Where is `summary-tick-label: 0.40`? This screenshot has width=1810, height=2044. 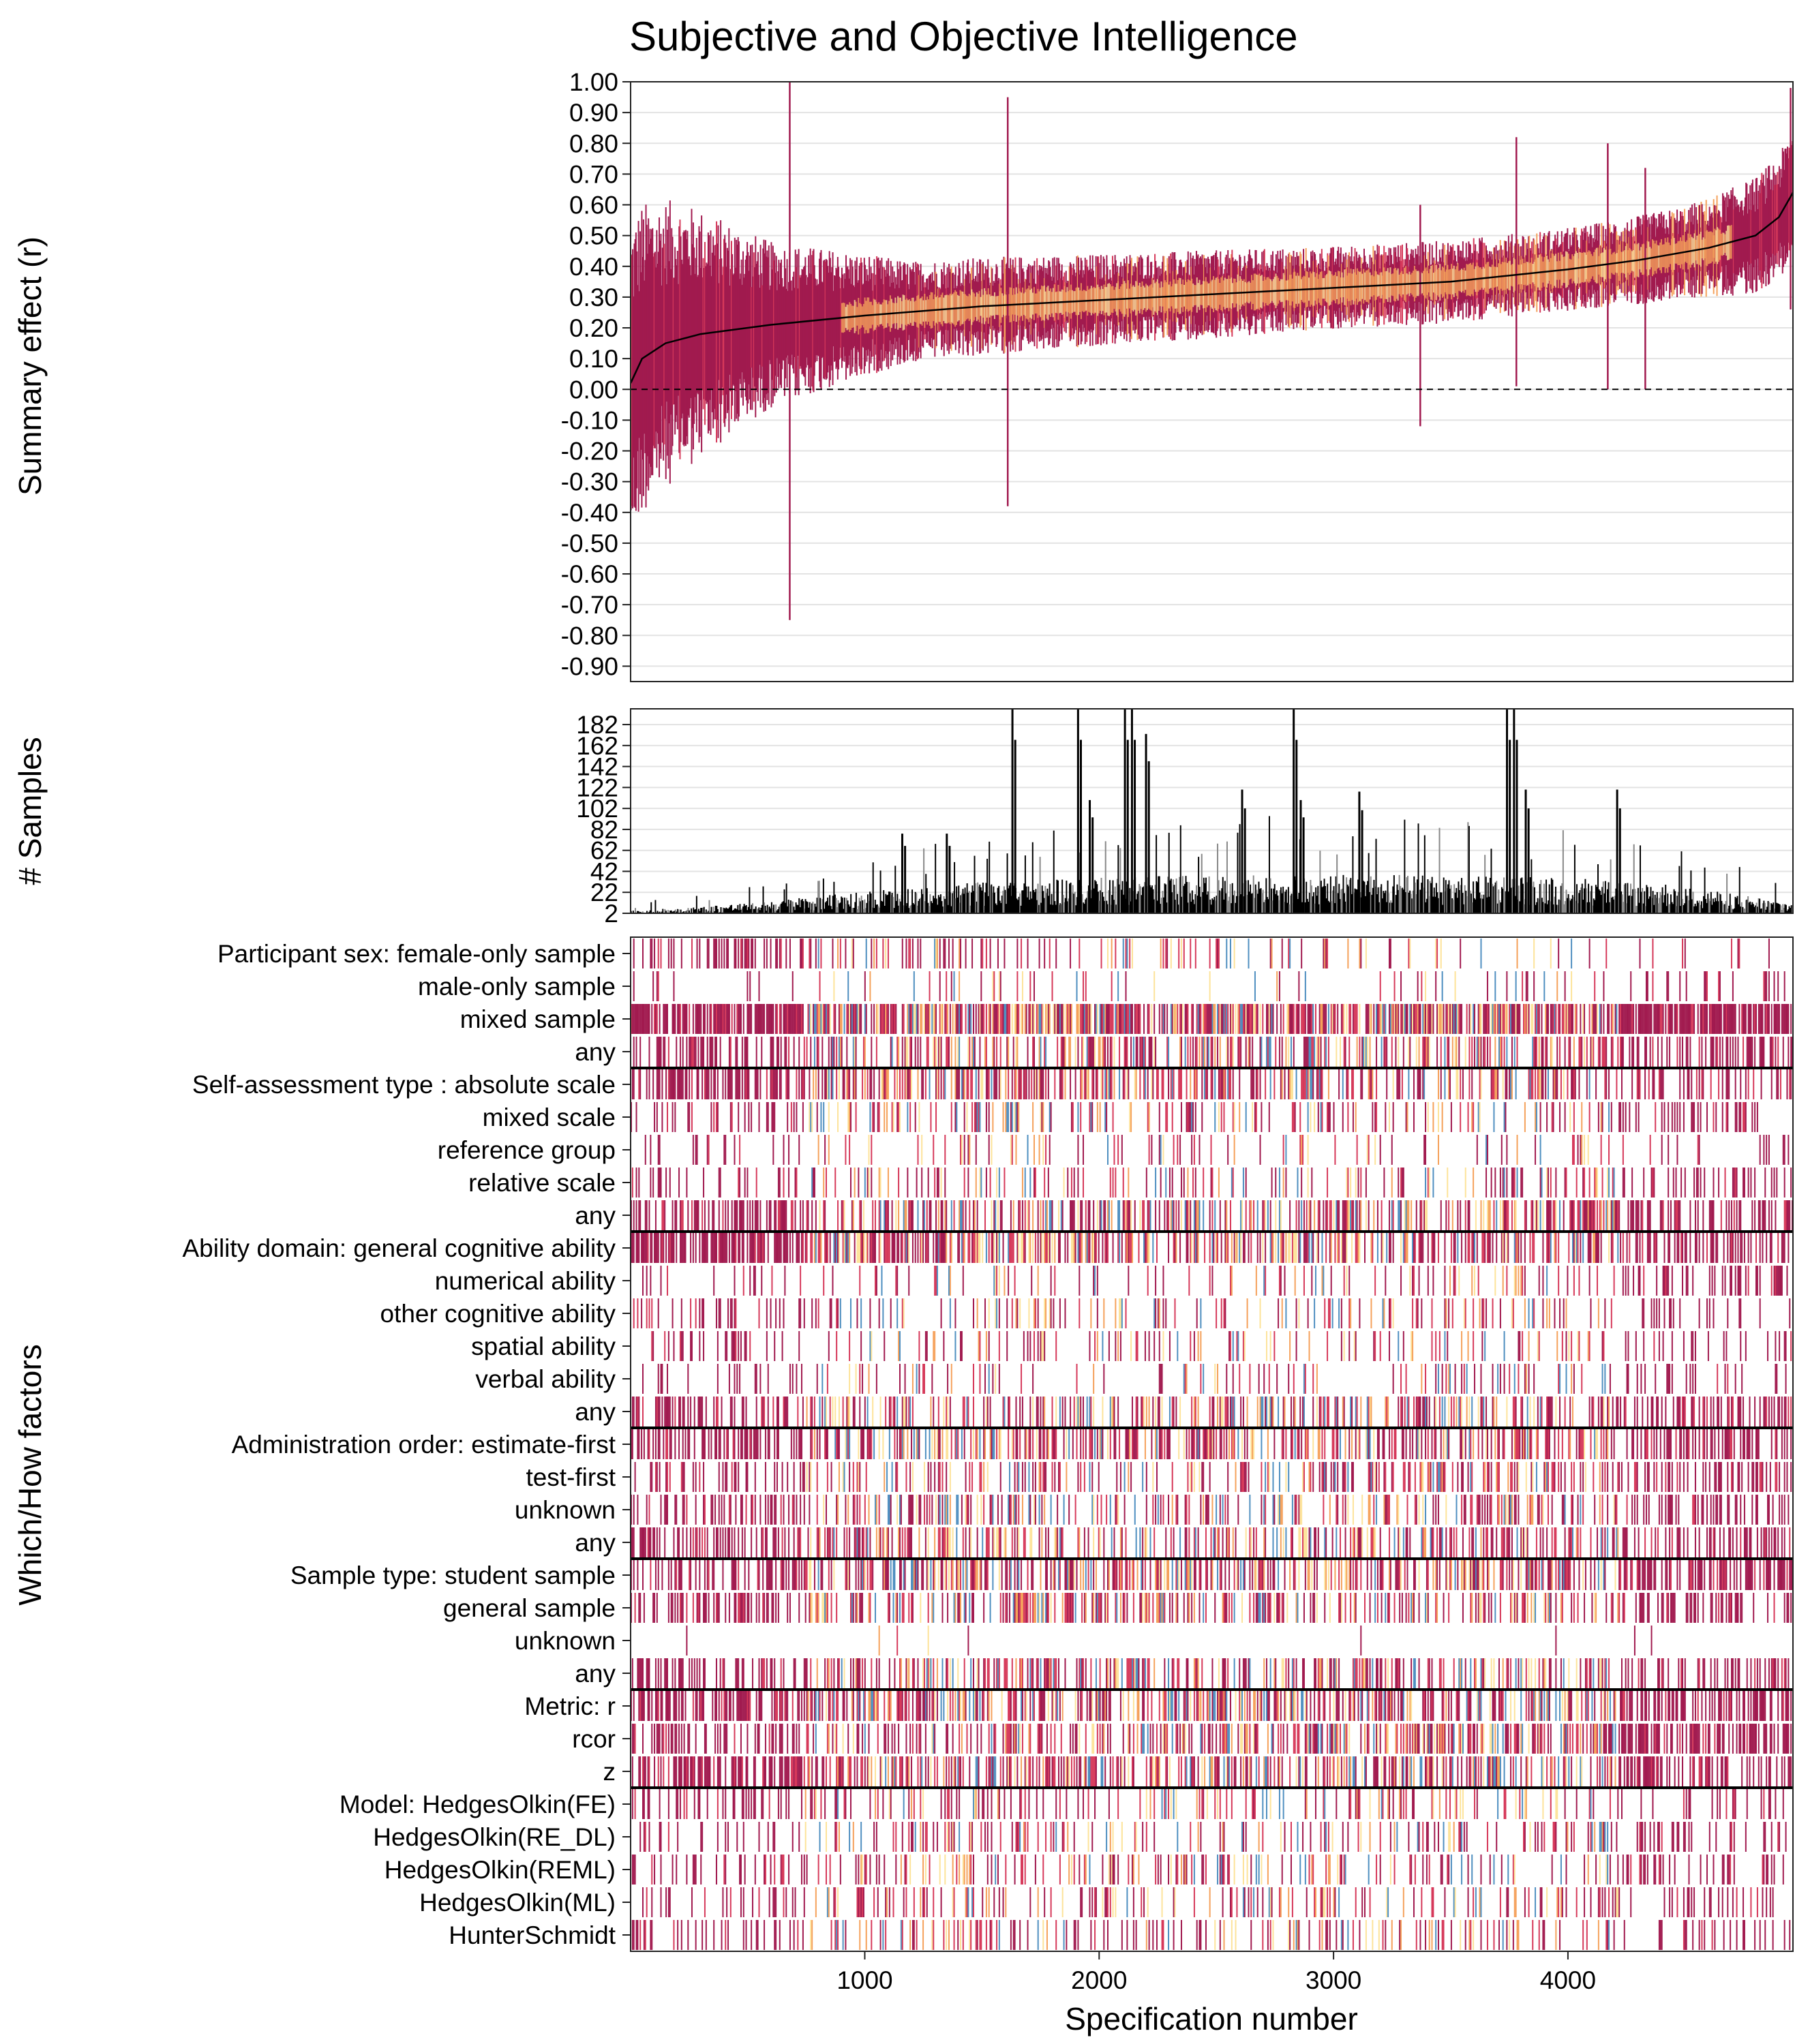 summary-tick-label: 0.40 is located at coordinates (593, 267).